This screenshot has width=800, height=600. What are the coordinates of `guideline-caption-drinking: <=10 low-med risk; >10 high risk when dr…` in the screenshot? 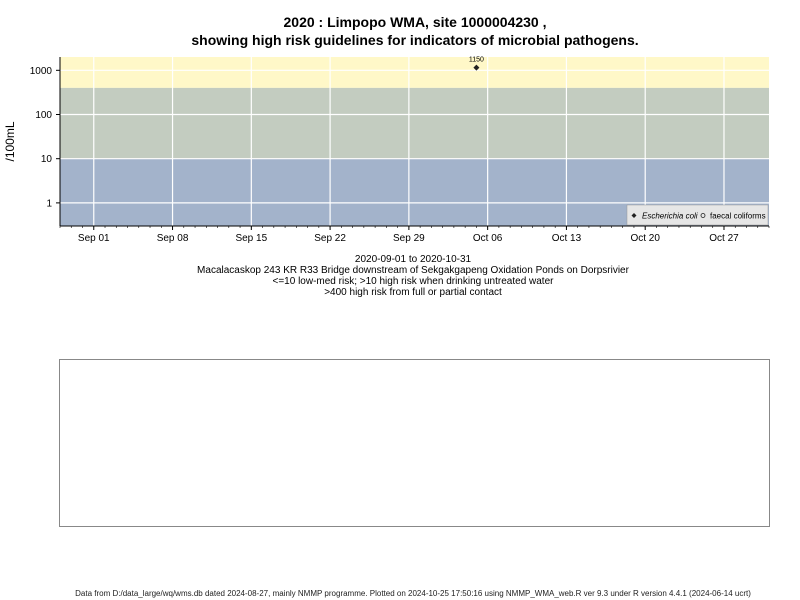 It's located at (413, 281).